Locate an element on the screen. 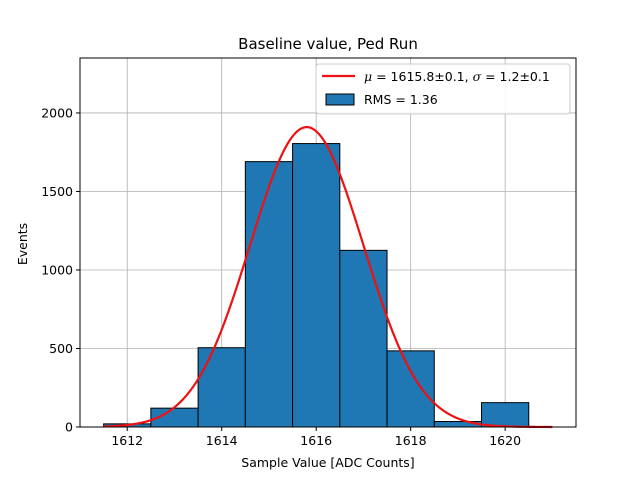 The width and height of the screenshot is (640, 480). chart-title: Baseline value, Ped Run is located at coordinates (328, 44).